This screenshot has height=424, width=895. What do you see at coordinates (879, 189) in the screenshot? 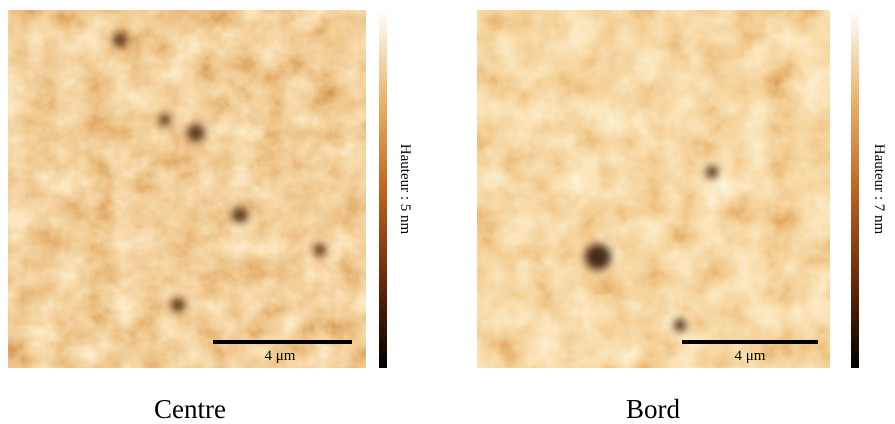
I see `colorbar-label: Hauteur : 7 nm` at bounding box center [879, 189].